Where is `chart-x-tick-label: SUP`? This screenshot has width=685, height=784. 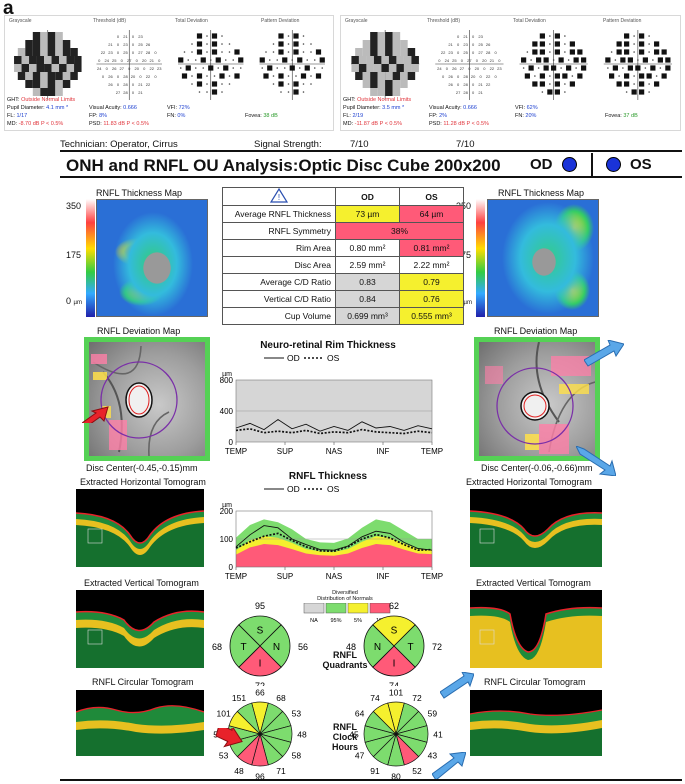 chart-x-tick-label: SUP is located at coordinates (285, 451).